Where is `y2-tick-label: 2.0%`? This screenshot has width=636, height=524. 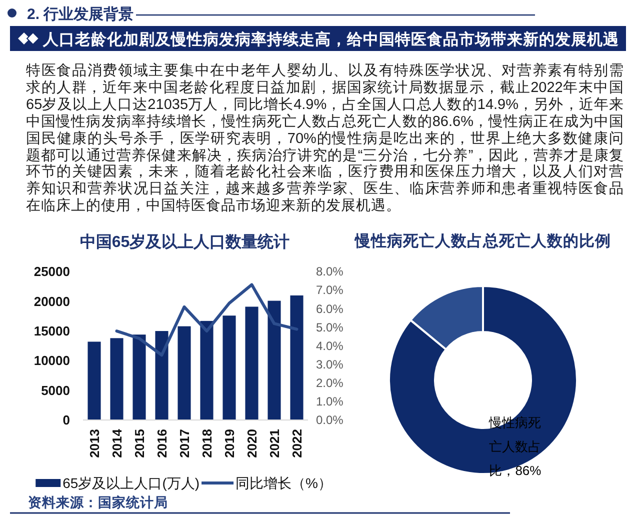 y2-tick-label: 2.0% is located at coordinates (330, 383).